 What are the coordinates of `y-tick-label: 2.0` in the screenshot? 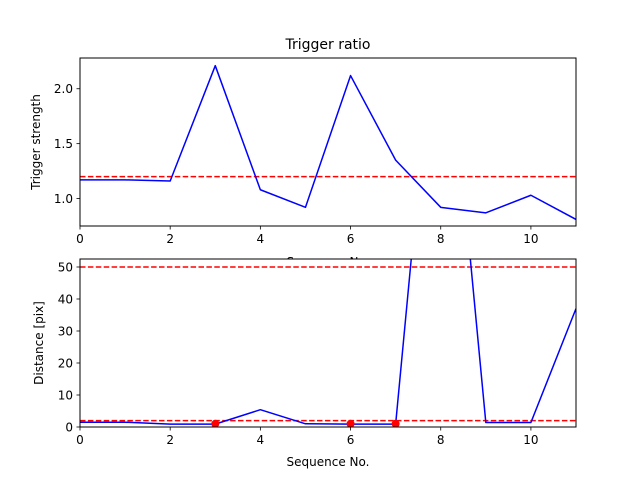 It's located at (63, 89).